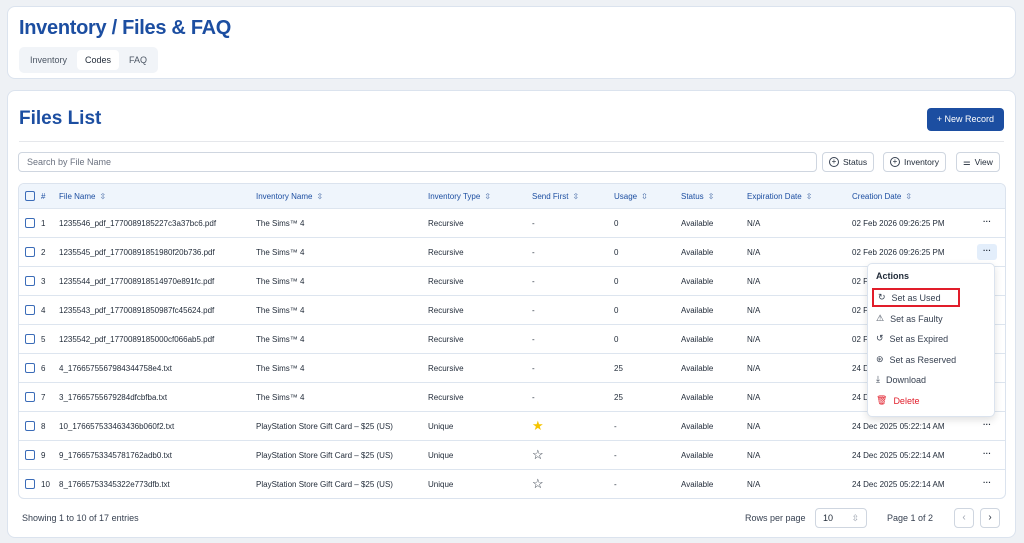  I want to click on divider, so click(511, 141).